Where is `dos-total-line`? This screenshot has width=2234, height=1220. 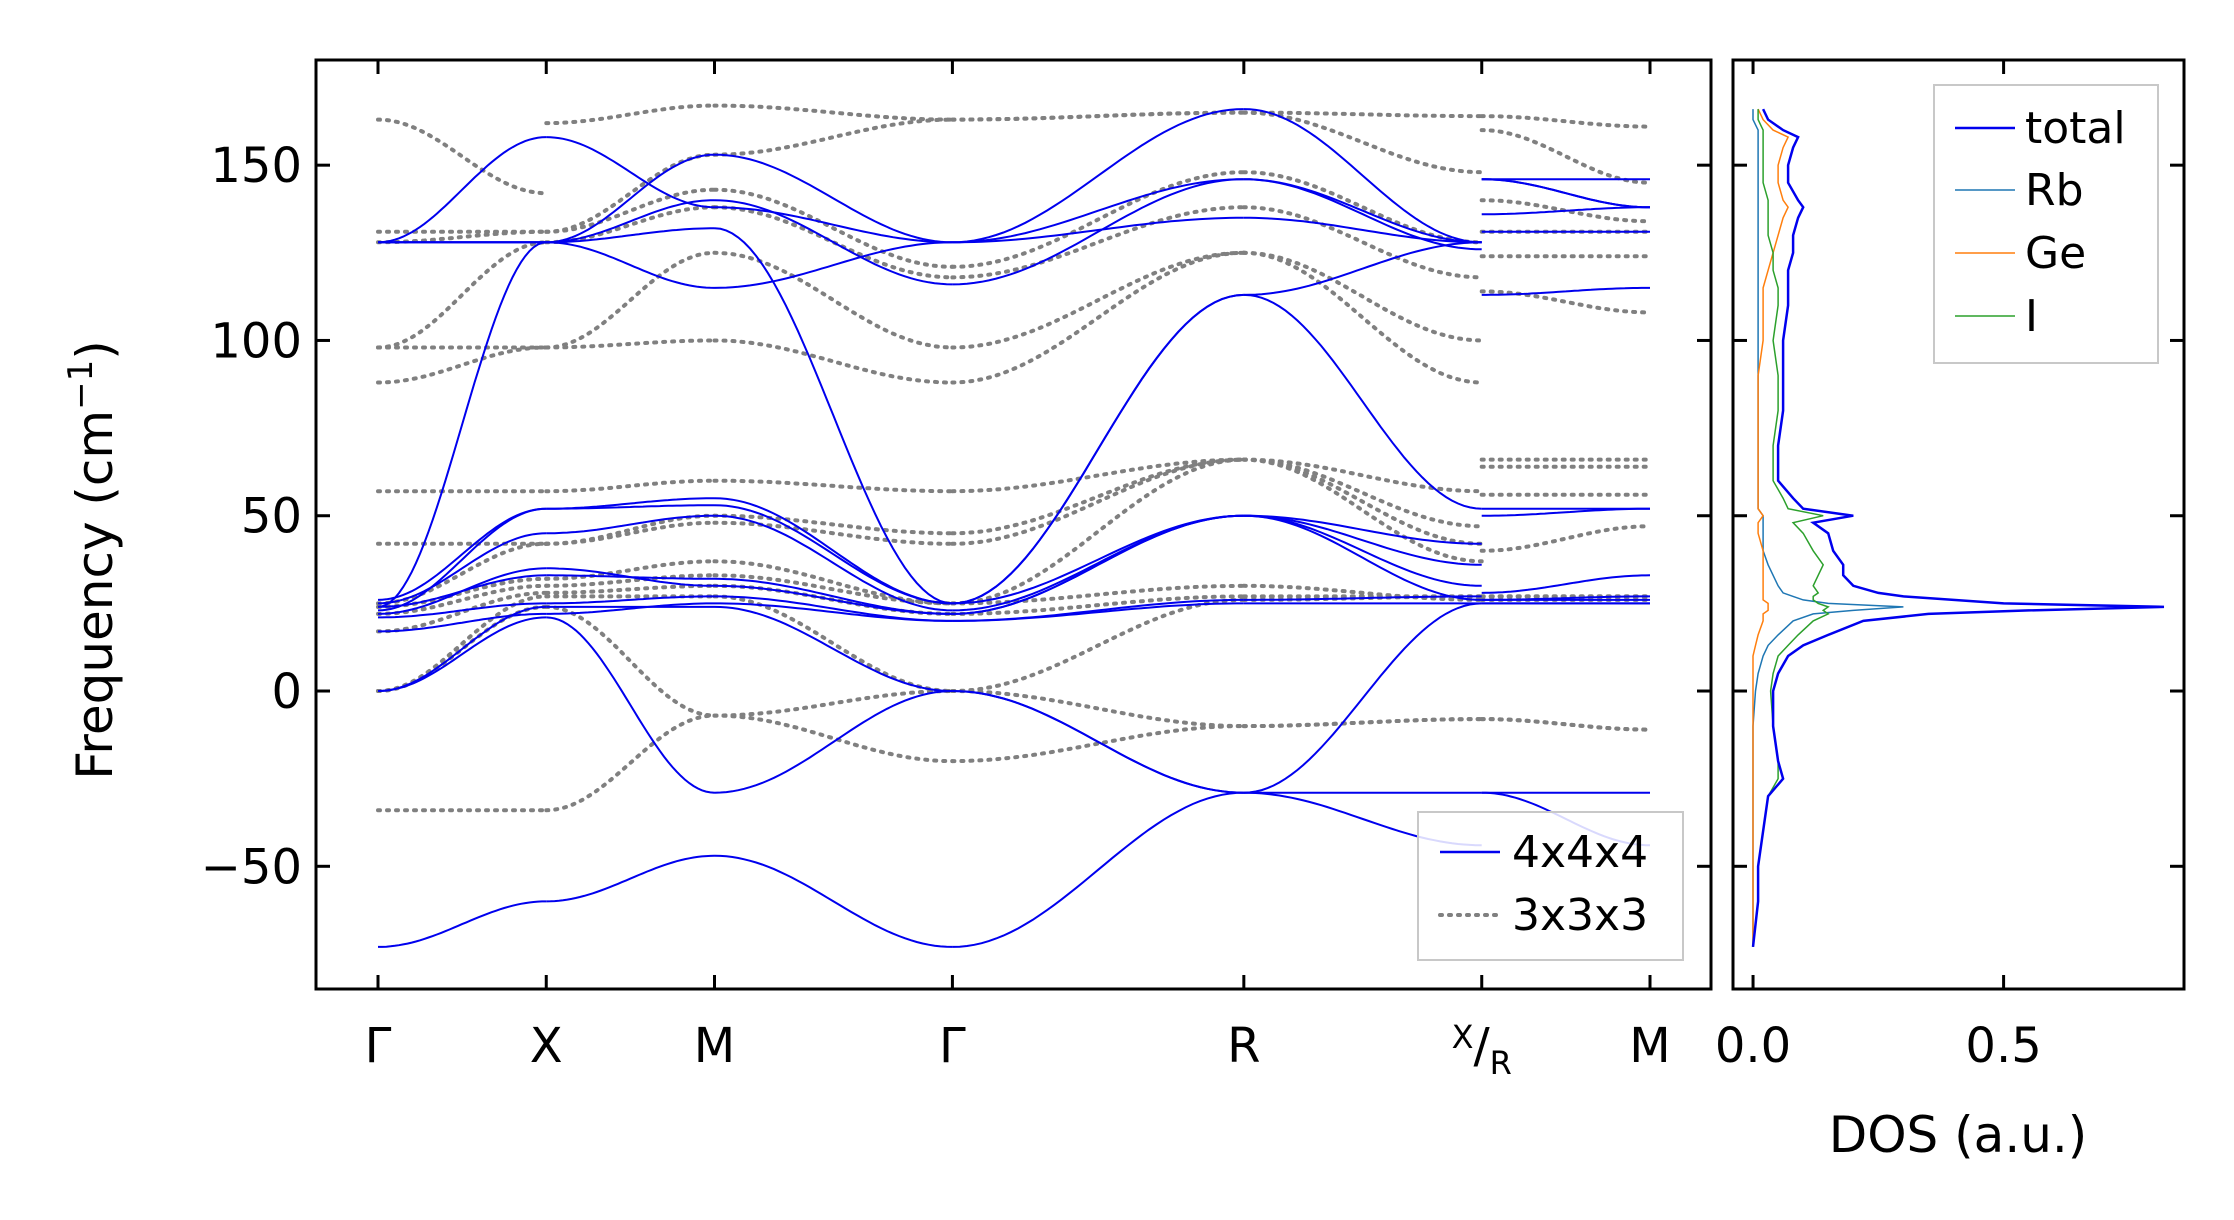
dos-total-line is located at coordinates (1958, 528).